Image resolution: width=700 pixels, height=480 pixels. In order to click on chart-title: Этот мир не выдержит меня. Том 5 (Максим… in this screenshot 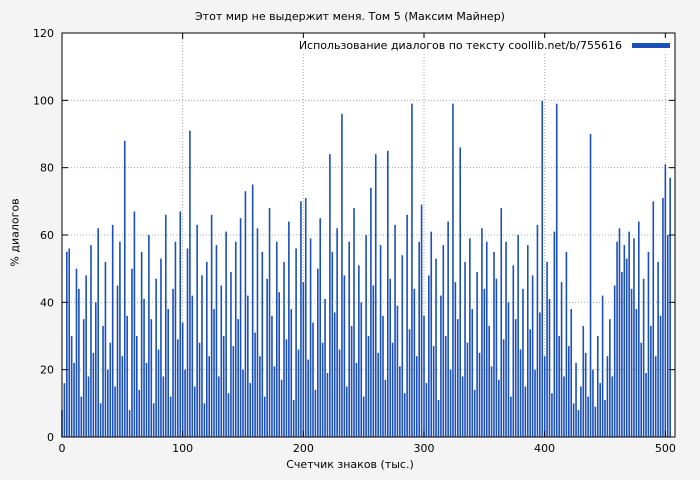, I will do `click(350, 16)`.